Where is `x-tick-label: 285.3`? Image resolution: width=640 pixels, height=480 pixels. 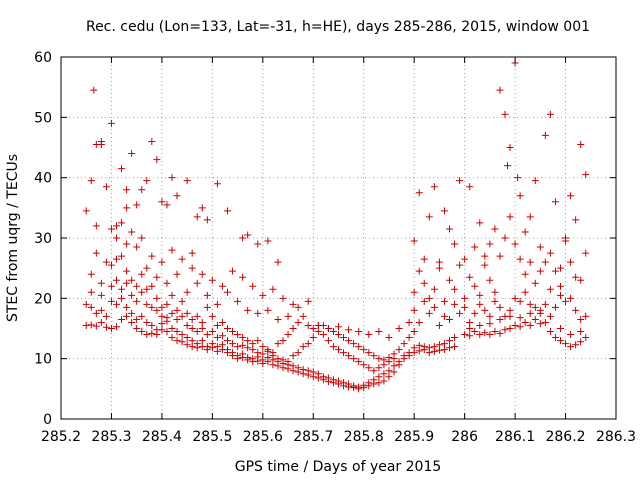
x-tick-label: 285.3 is located at coordinates (111, 437).